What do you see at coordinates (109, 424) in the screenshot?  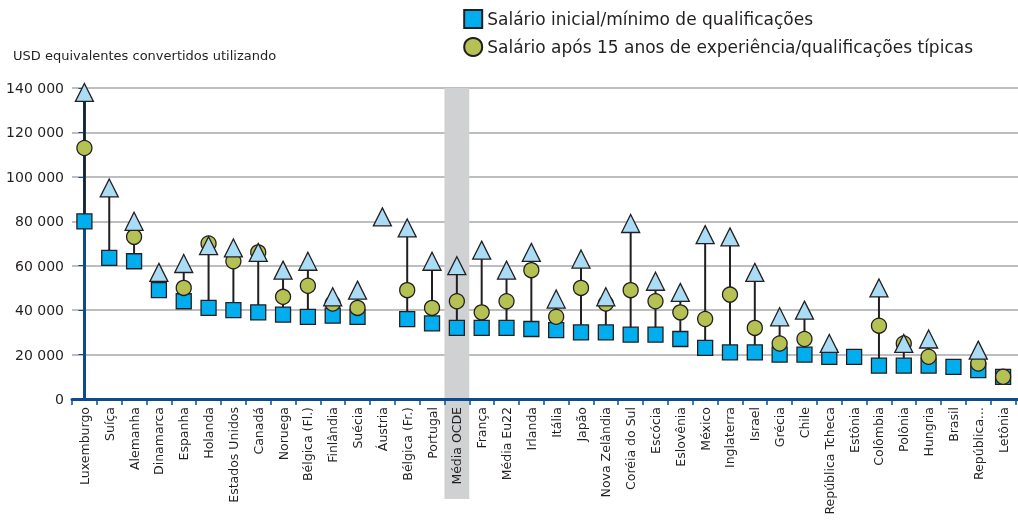 I see `x-tick-label: Suíça` at bounding box center [109, 424].